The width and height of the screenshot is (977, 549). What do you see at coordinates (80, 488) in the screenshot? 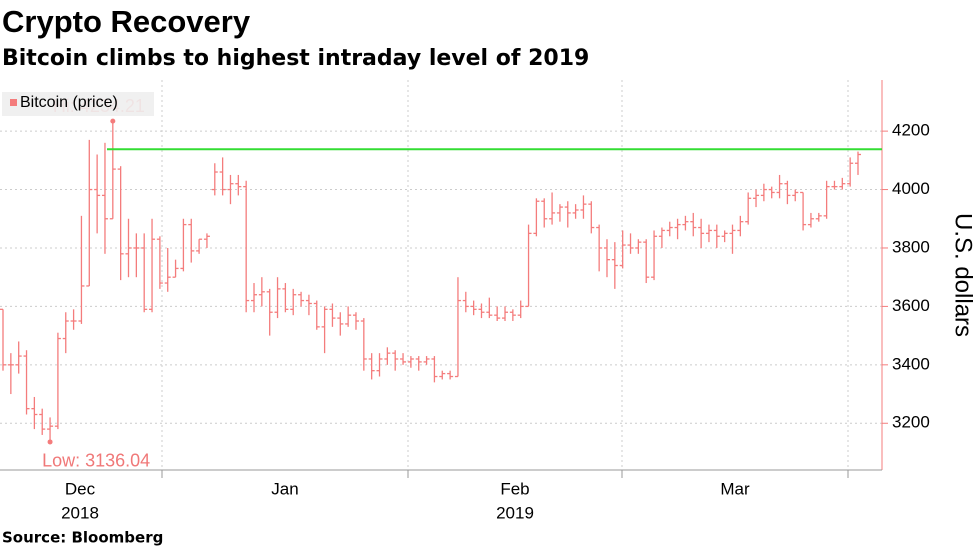
I see `x-tick-label: Dec` at bounding box center [80, 488].